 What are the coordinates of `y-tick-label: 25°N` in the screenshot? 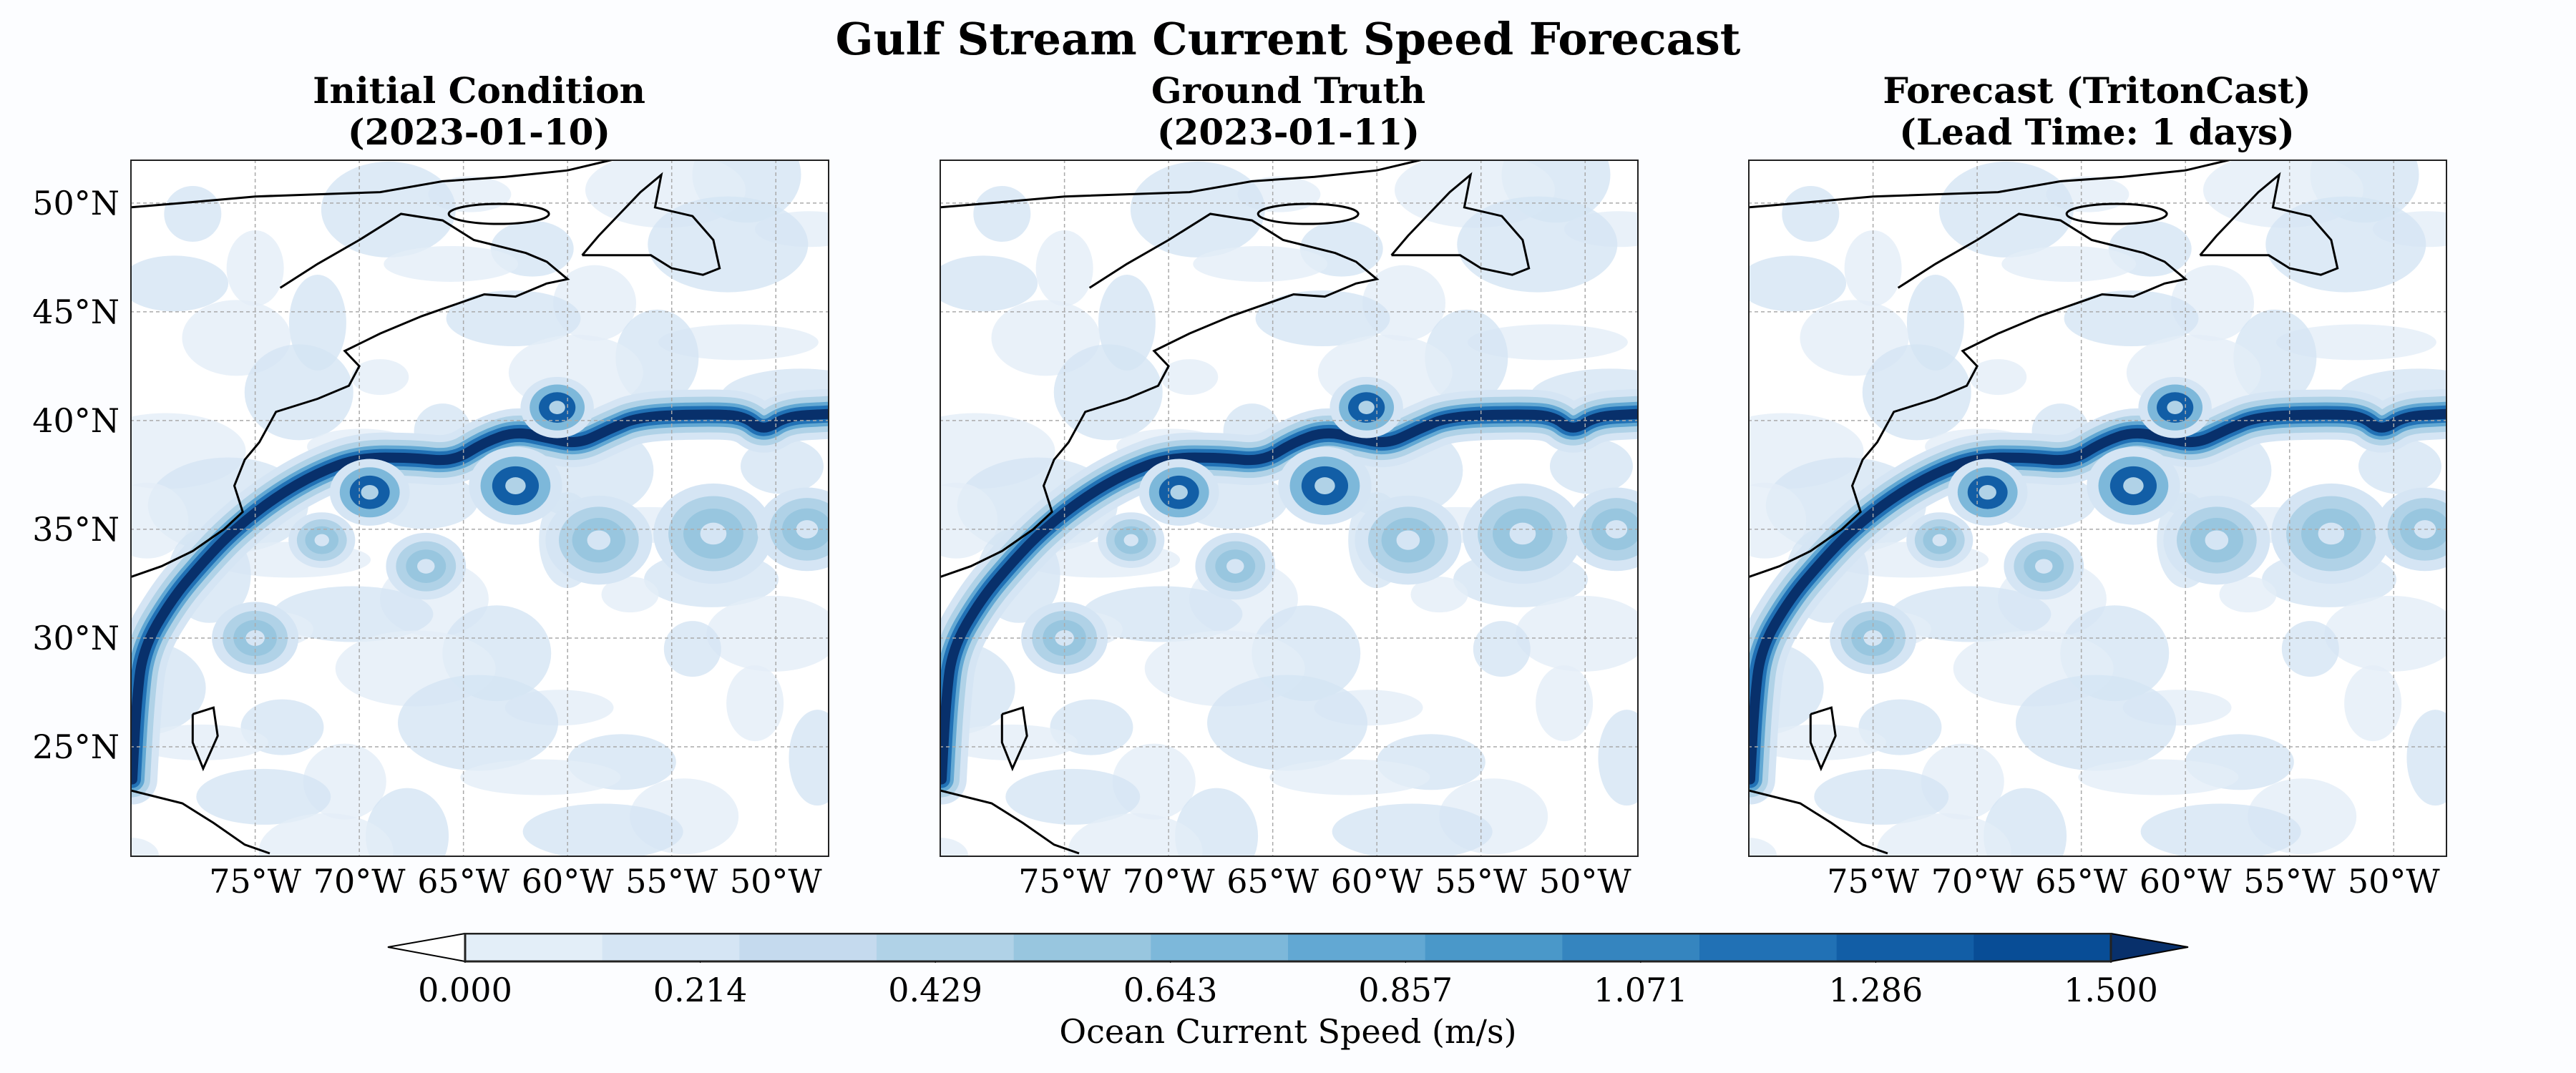 It's located at (75, 746).